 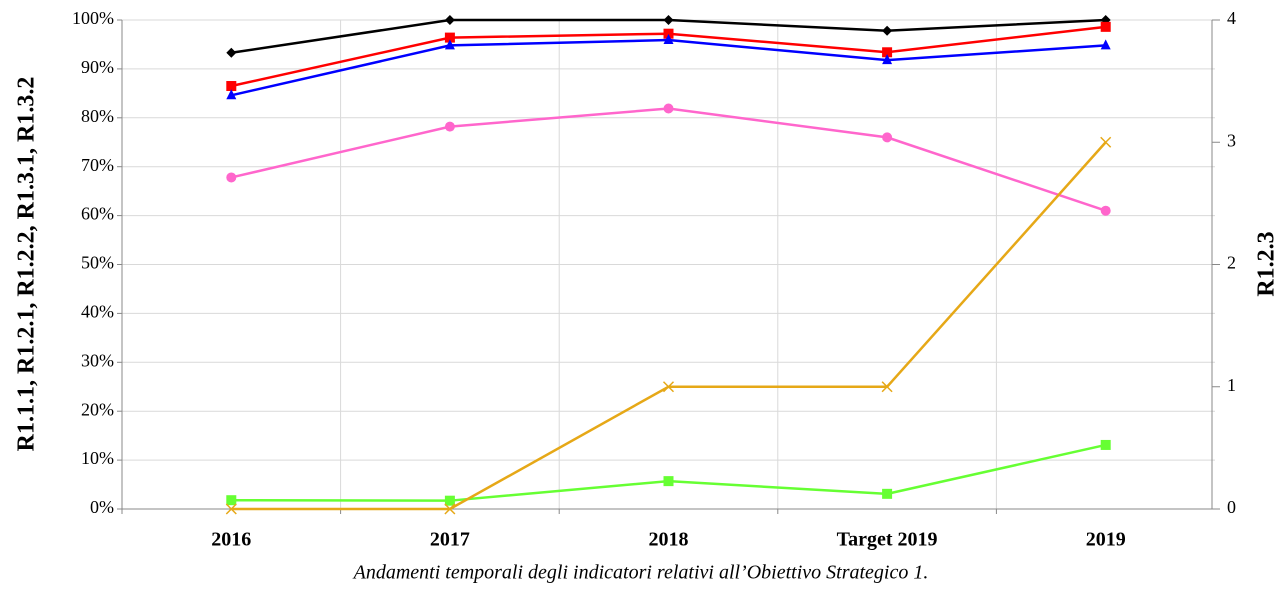 I want to click on y-tick-label: 90%, so click(x=97, y=67).